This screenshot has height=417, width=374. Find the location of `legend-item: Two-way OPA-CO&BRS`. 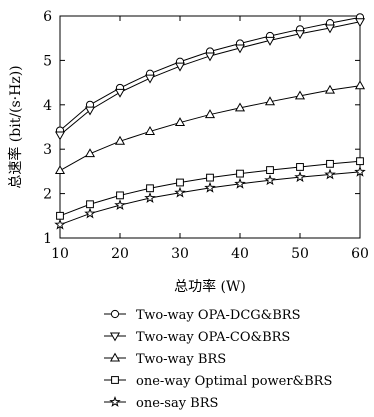

legend-item: Two-way OPA-CO&BRS is located at coordinates (197, 337).